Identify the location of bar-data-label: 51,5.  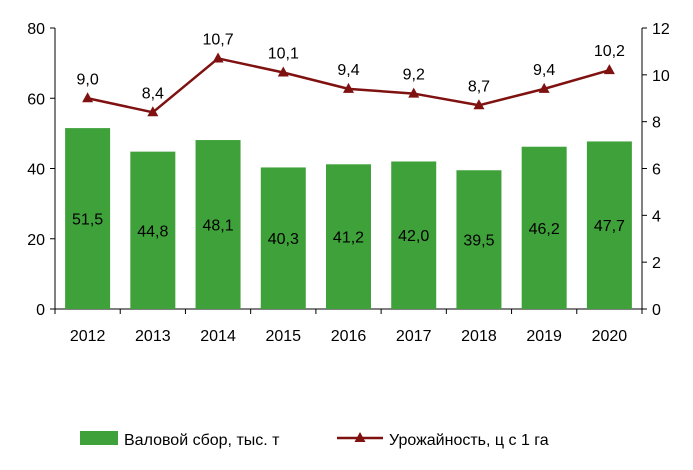
(87, 220).